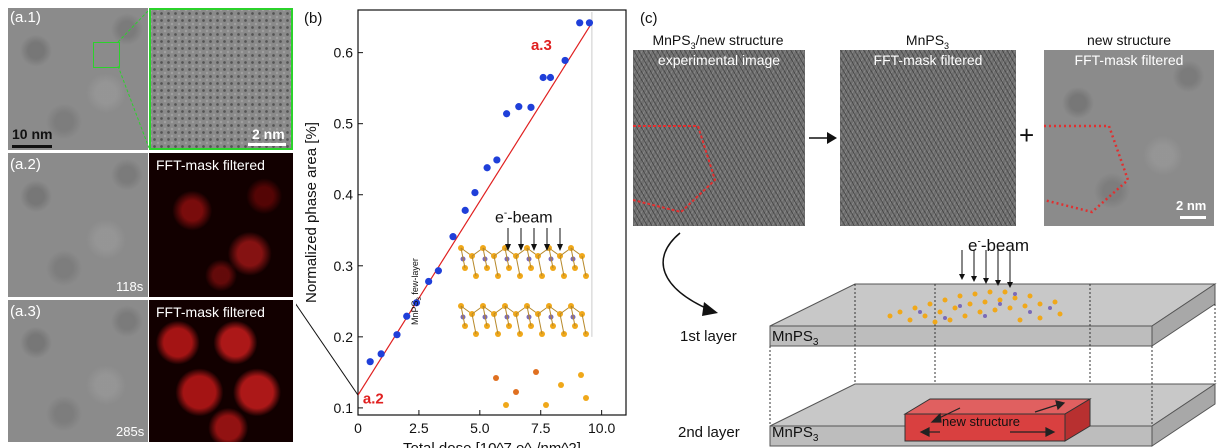  Describe the element at coordinates (1027, 135) in the screenshot. I see `c-plus-sign: +` at that location.